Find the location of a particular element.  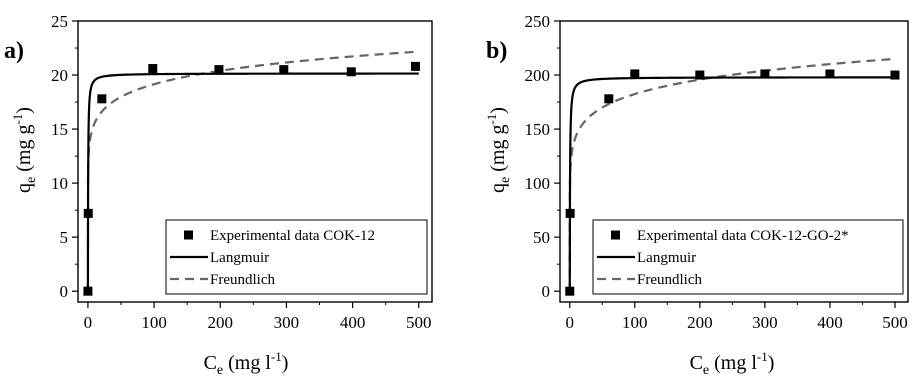

y-tick-label: 50 is located at coordinates (541, 237).